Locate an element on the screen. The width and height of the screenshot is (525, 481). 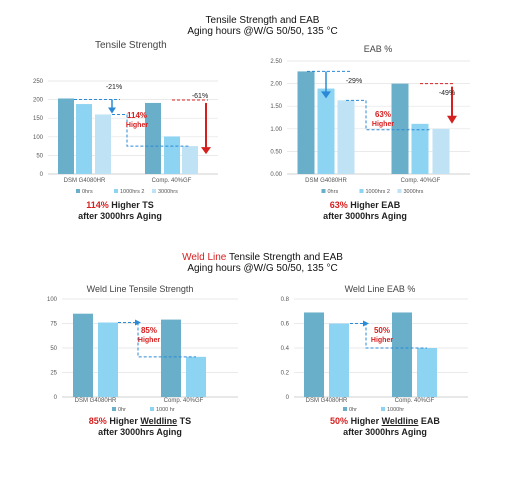
weld_tensile-ytick-label: 25 is located at coordinates (53, 374).